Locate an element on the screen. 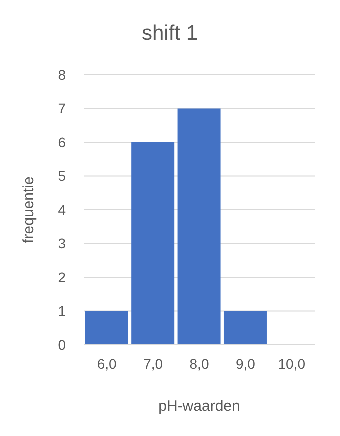 Image resolution: width=340 pixels, height=436 pixels. x-tick-label: 8,0 is located at coordinates (200, 364).